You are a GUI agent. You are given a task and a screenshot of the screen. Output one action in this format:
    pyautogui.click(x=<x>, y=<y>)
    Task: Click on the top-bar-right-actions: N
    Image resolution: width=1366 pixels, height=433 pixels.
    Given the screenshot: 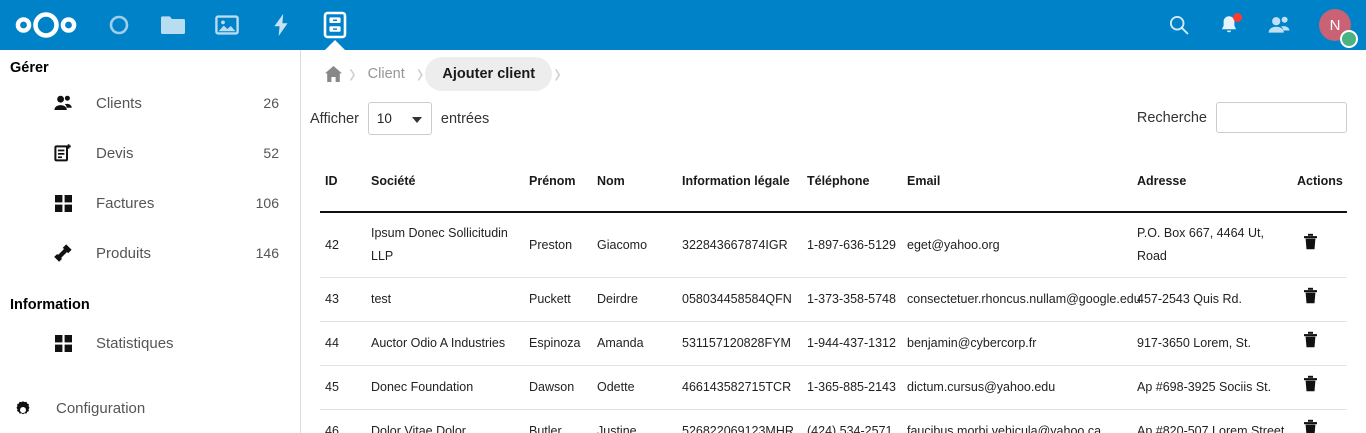 What is the action you would take?
    pyautogui.click(x=1260, y=25)
    